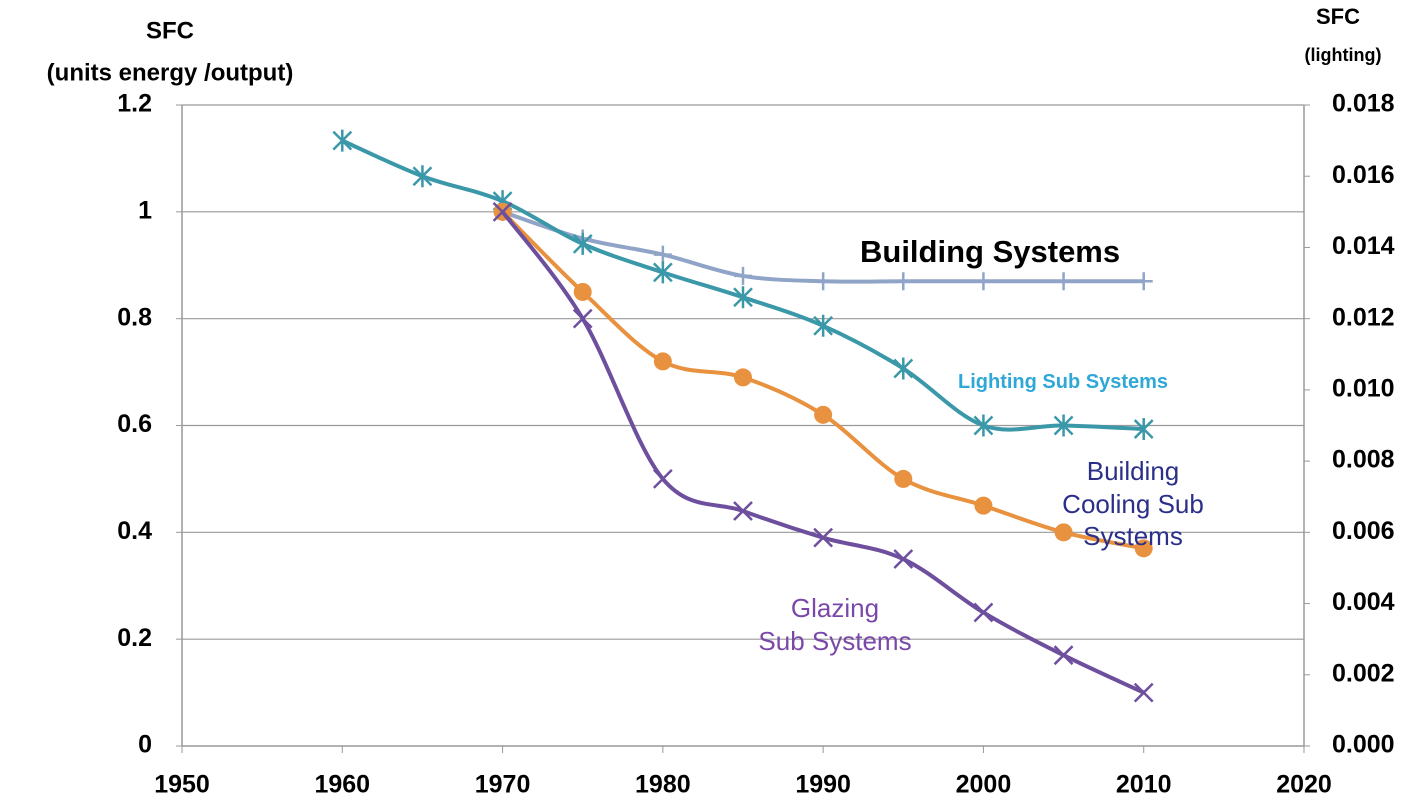  I want to click on y2-tick-label: 0.000, so click(1363, 745).